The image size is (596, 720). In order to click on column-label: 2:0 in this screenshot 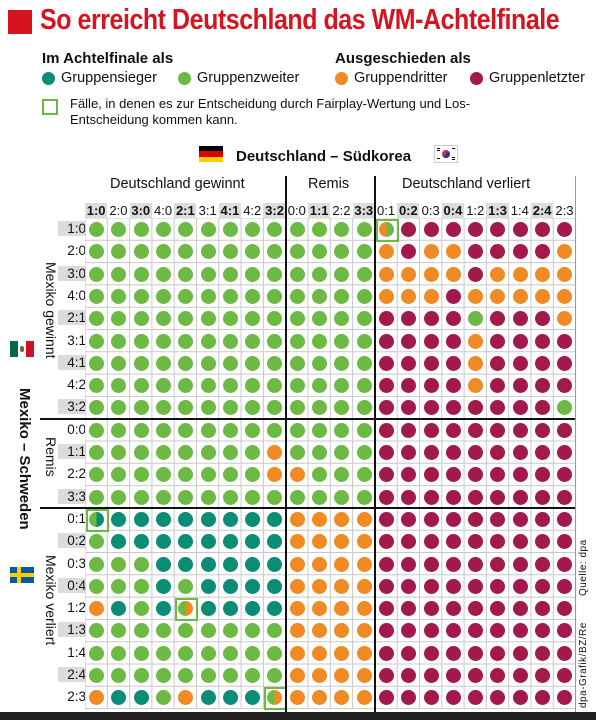, I will do `click(118, 210)`.